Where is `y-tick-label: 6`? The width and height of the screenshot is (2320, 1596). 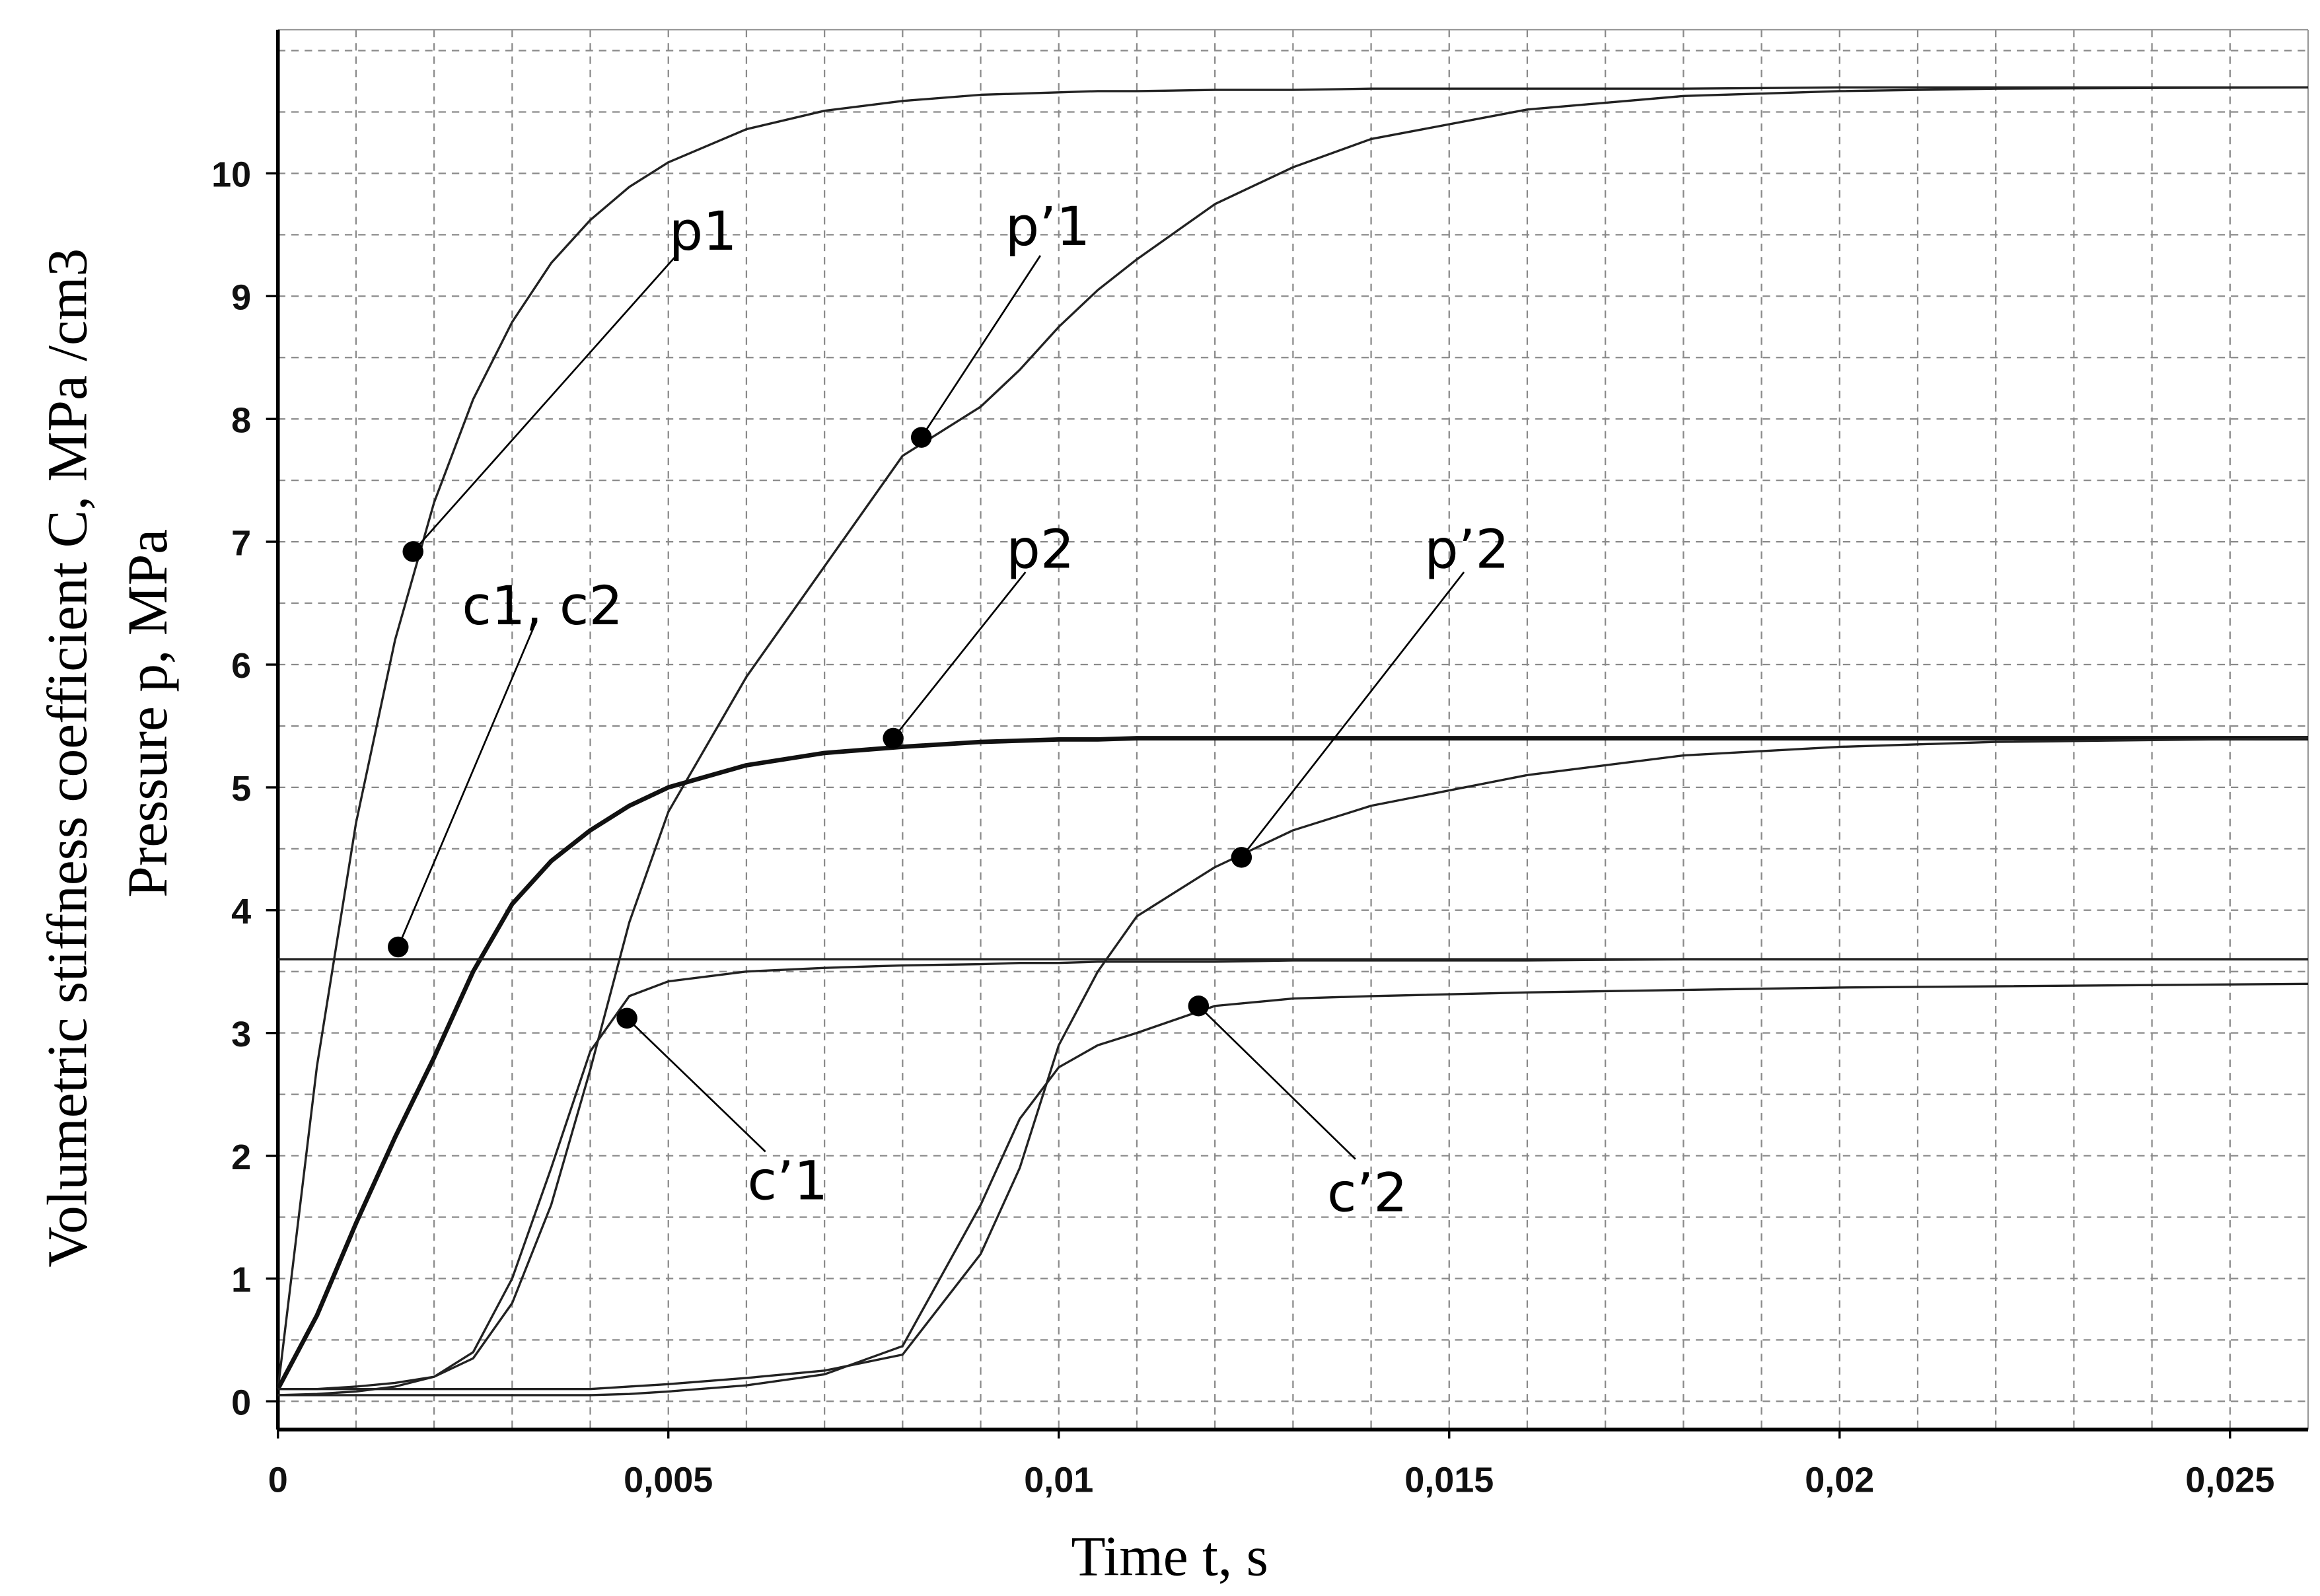 y-tick-label: 6 is located at coordinates (241, 666).